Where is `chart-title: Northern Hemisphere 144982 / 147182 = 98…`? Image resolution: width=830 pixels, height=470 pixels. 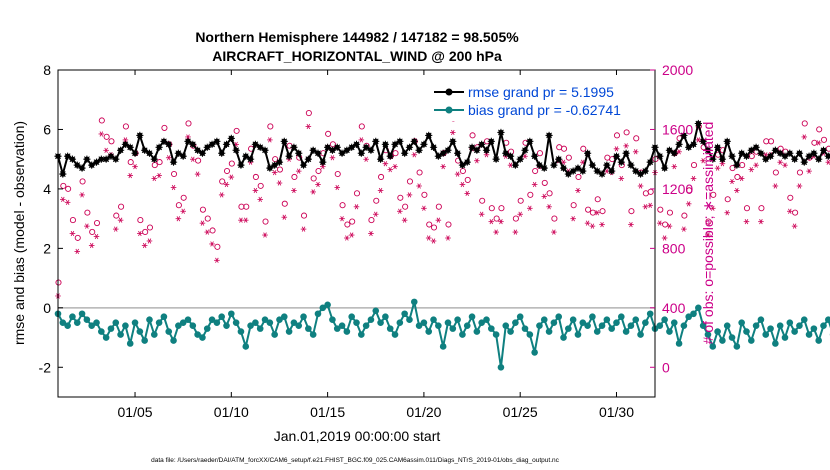
chart-title: Northern Hemisphere 144982 / 147182 = 98… is located at coordinates (357, 37).